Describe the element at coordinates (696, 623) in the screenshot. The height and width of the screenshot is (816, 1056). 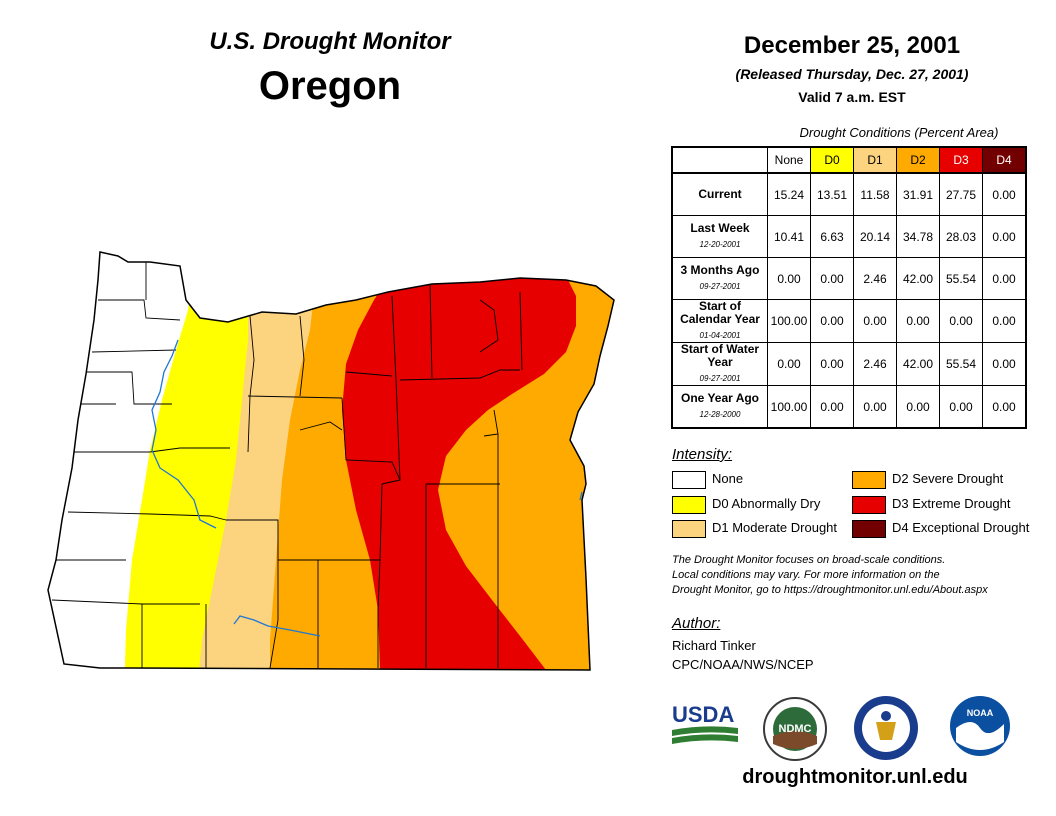
I see `author-heading: Author:` at that location.